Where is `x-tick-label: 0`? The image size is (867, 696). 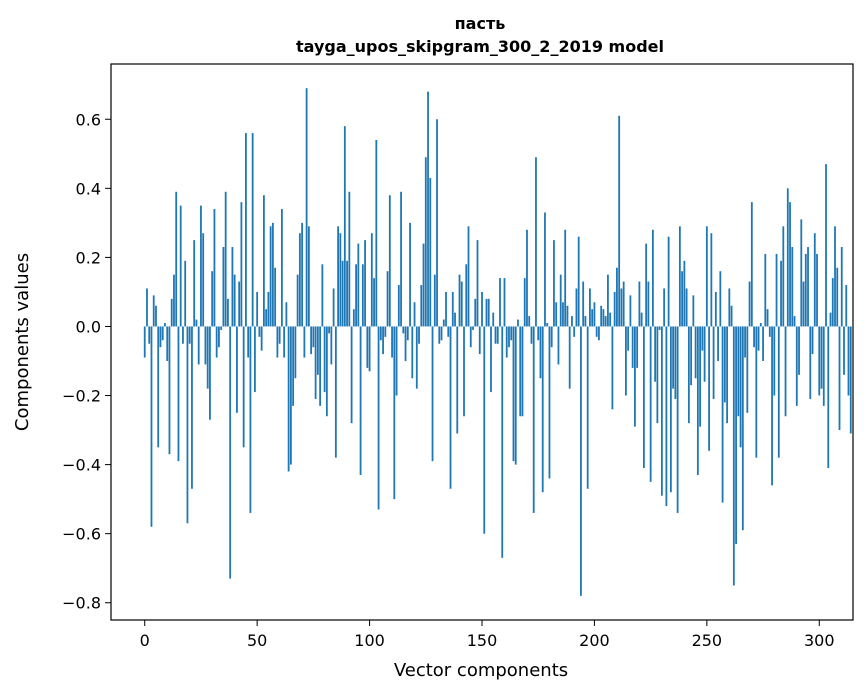
x-tick-label: 0 is located at coordinates (145, 640).